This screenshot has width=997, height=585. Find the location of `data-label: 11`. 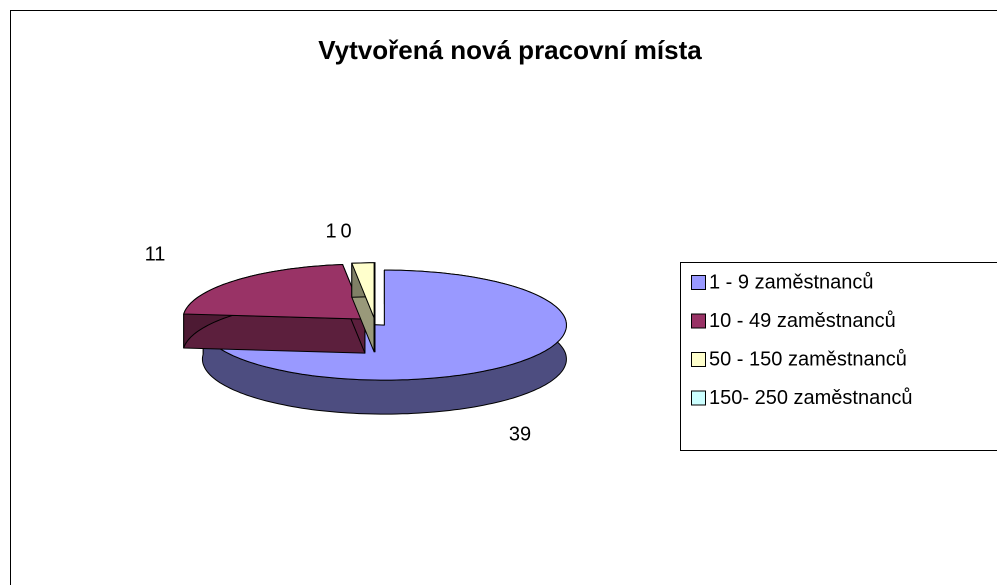

data-label: 11 is located at coordinates (155, 254).